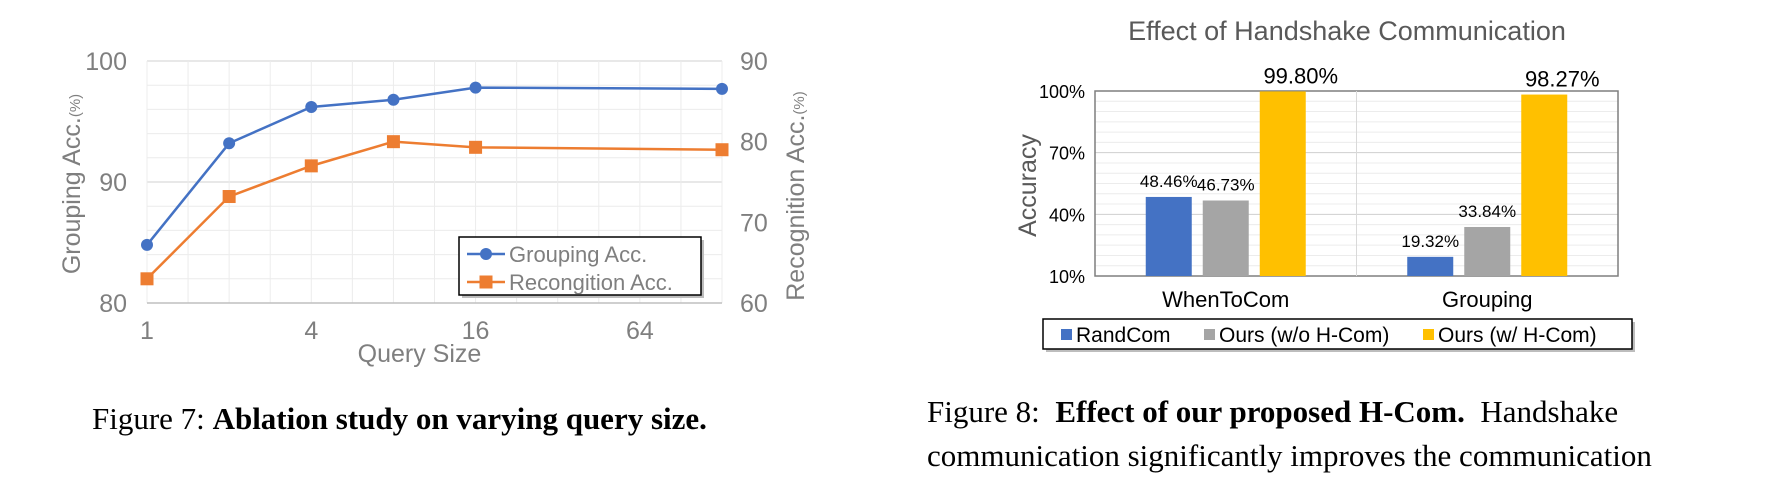 The width and height of the screenshot is (1785, 482). Describe the element at coordinates (578, 254) in the screenshot. I see `legend-label-0: Grouping Acc.` at that location.